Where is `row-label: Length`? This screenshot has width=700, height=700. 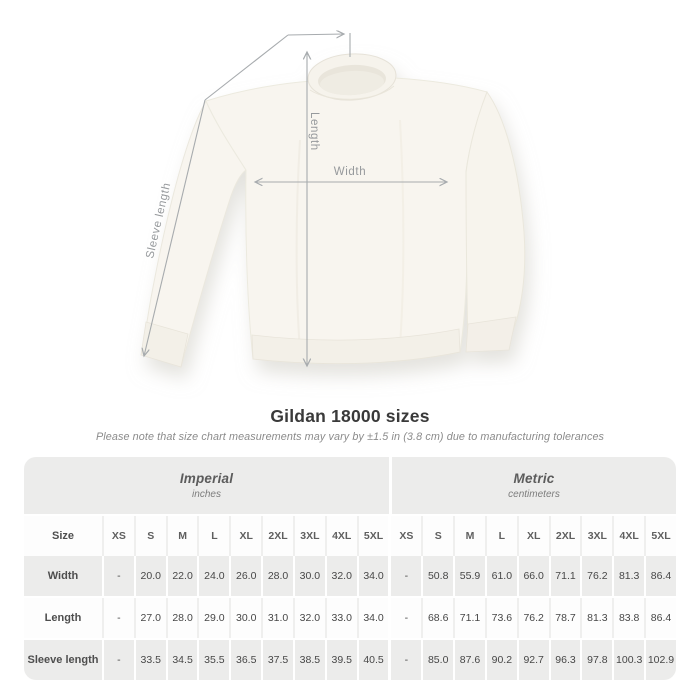
row-label: Length is located at coordinates (63, 618).